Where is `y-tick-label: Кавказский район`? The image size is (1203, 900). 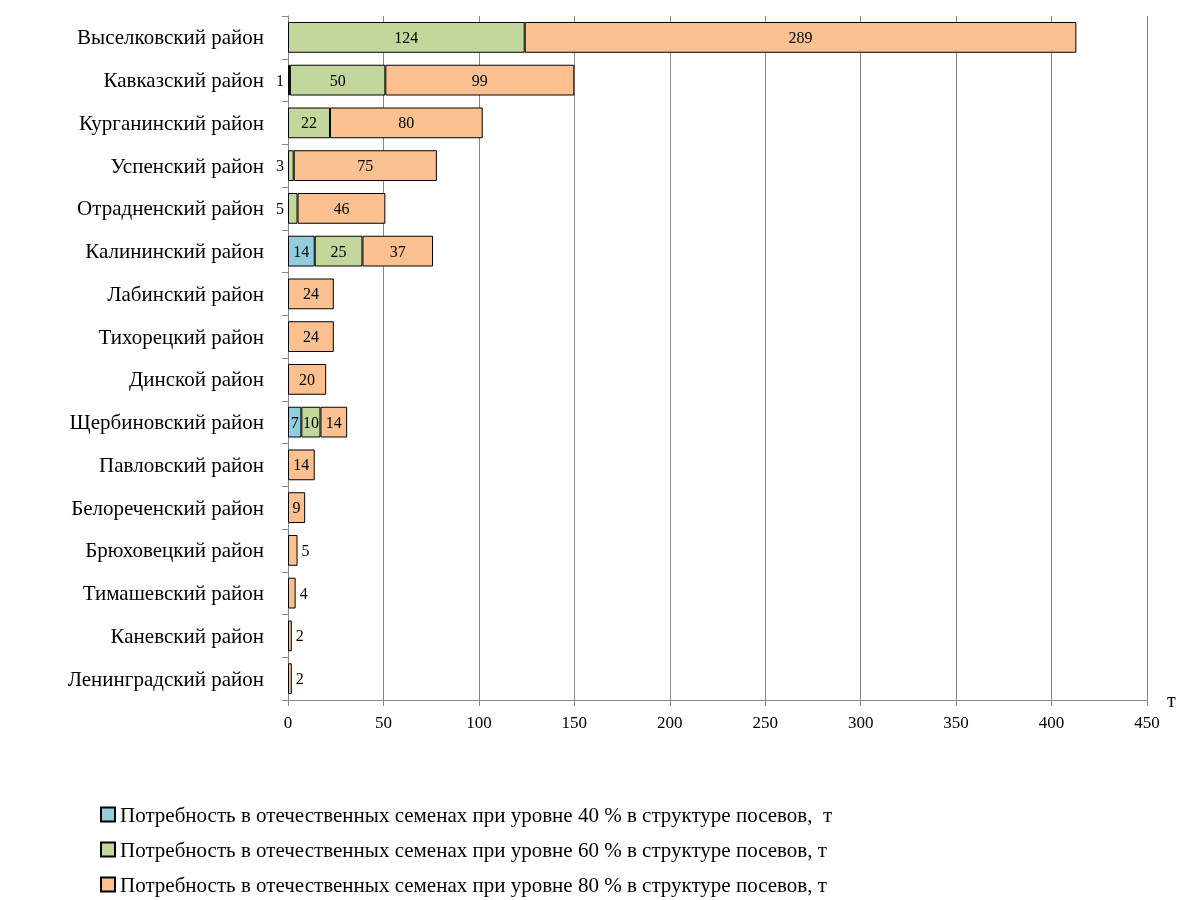
y-tick-label: Кавказский район is located at coordinates (183, 80).